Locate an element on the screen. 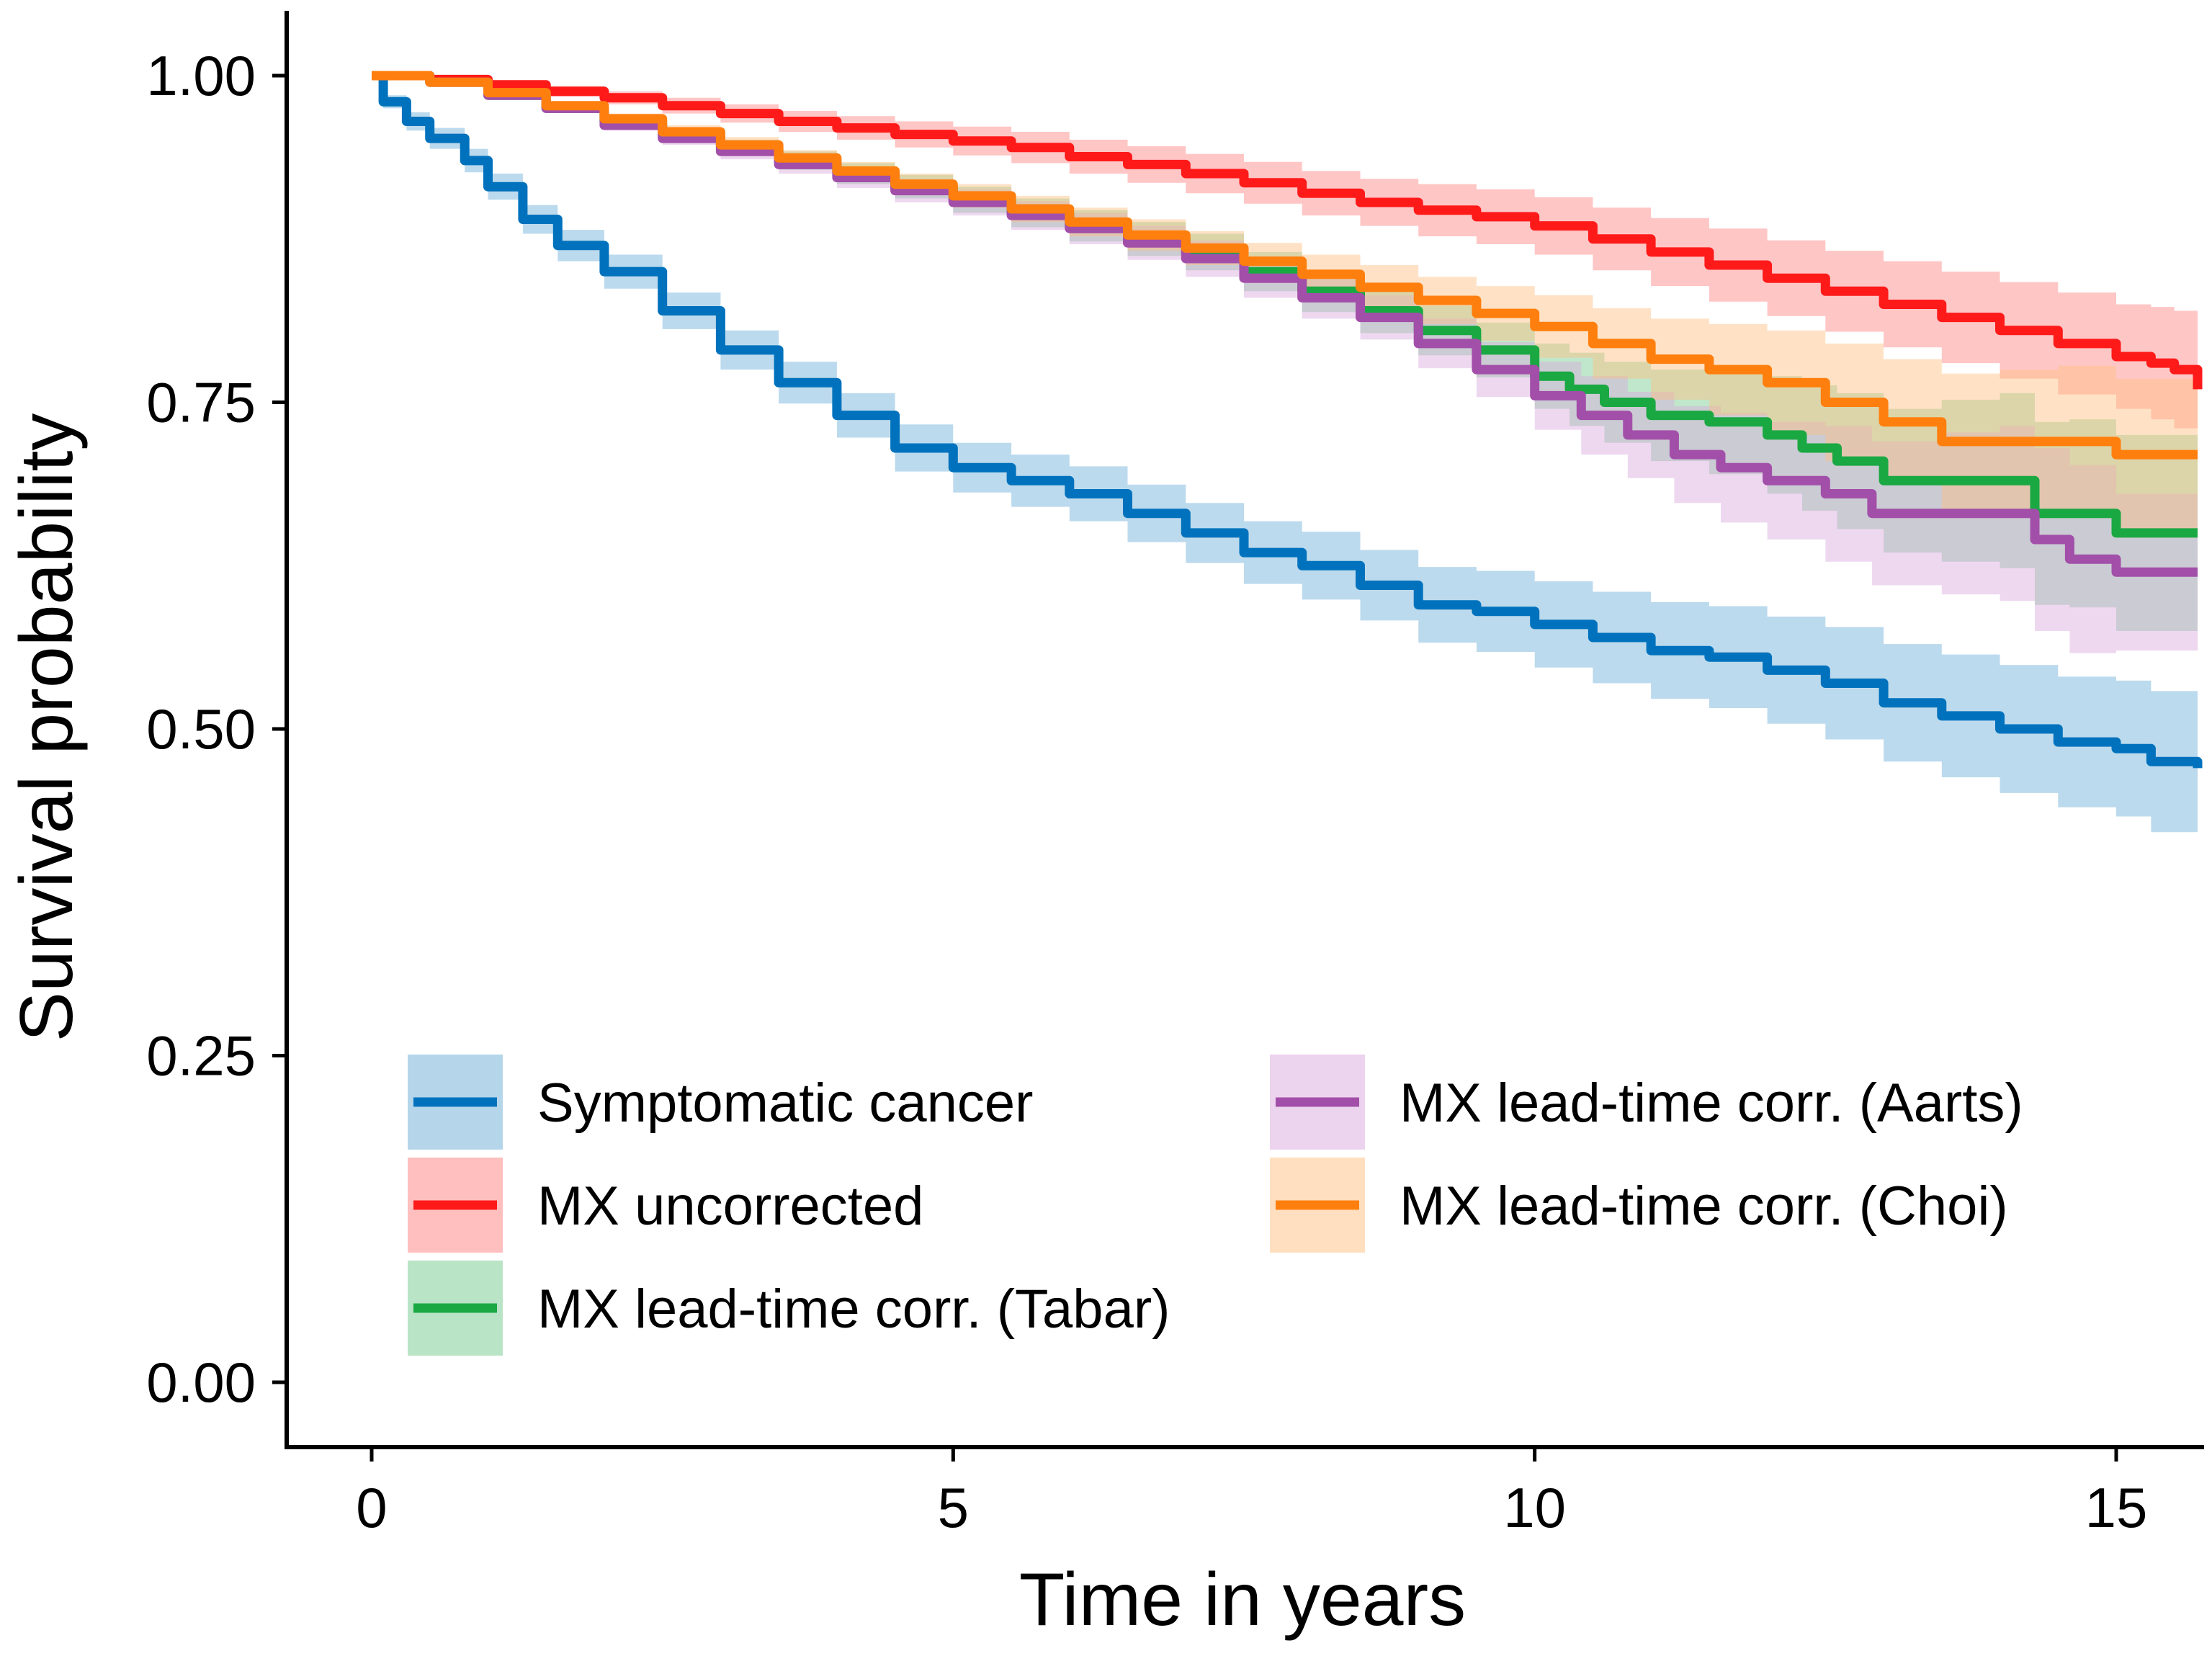 The width and height of the screenshot is (2212, 1656). legend-label: Symptomatic cancer is located at coordinates (785, 1103).